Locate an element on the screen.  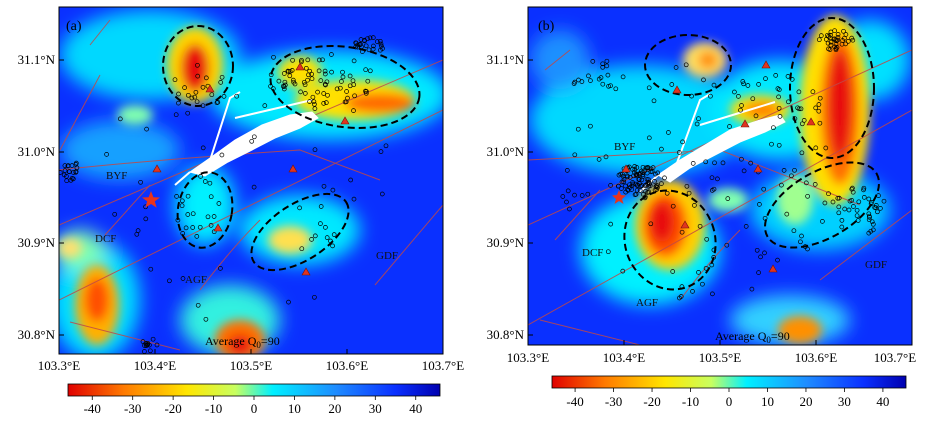
colorbar-tick-label: 0 is located at coordinates (729, 401).